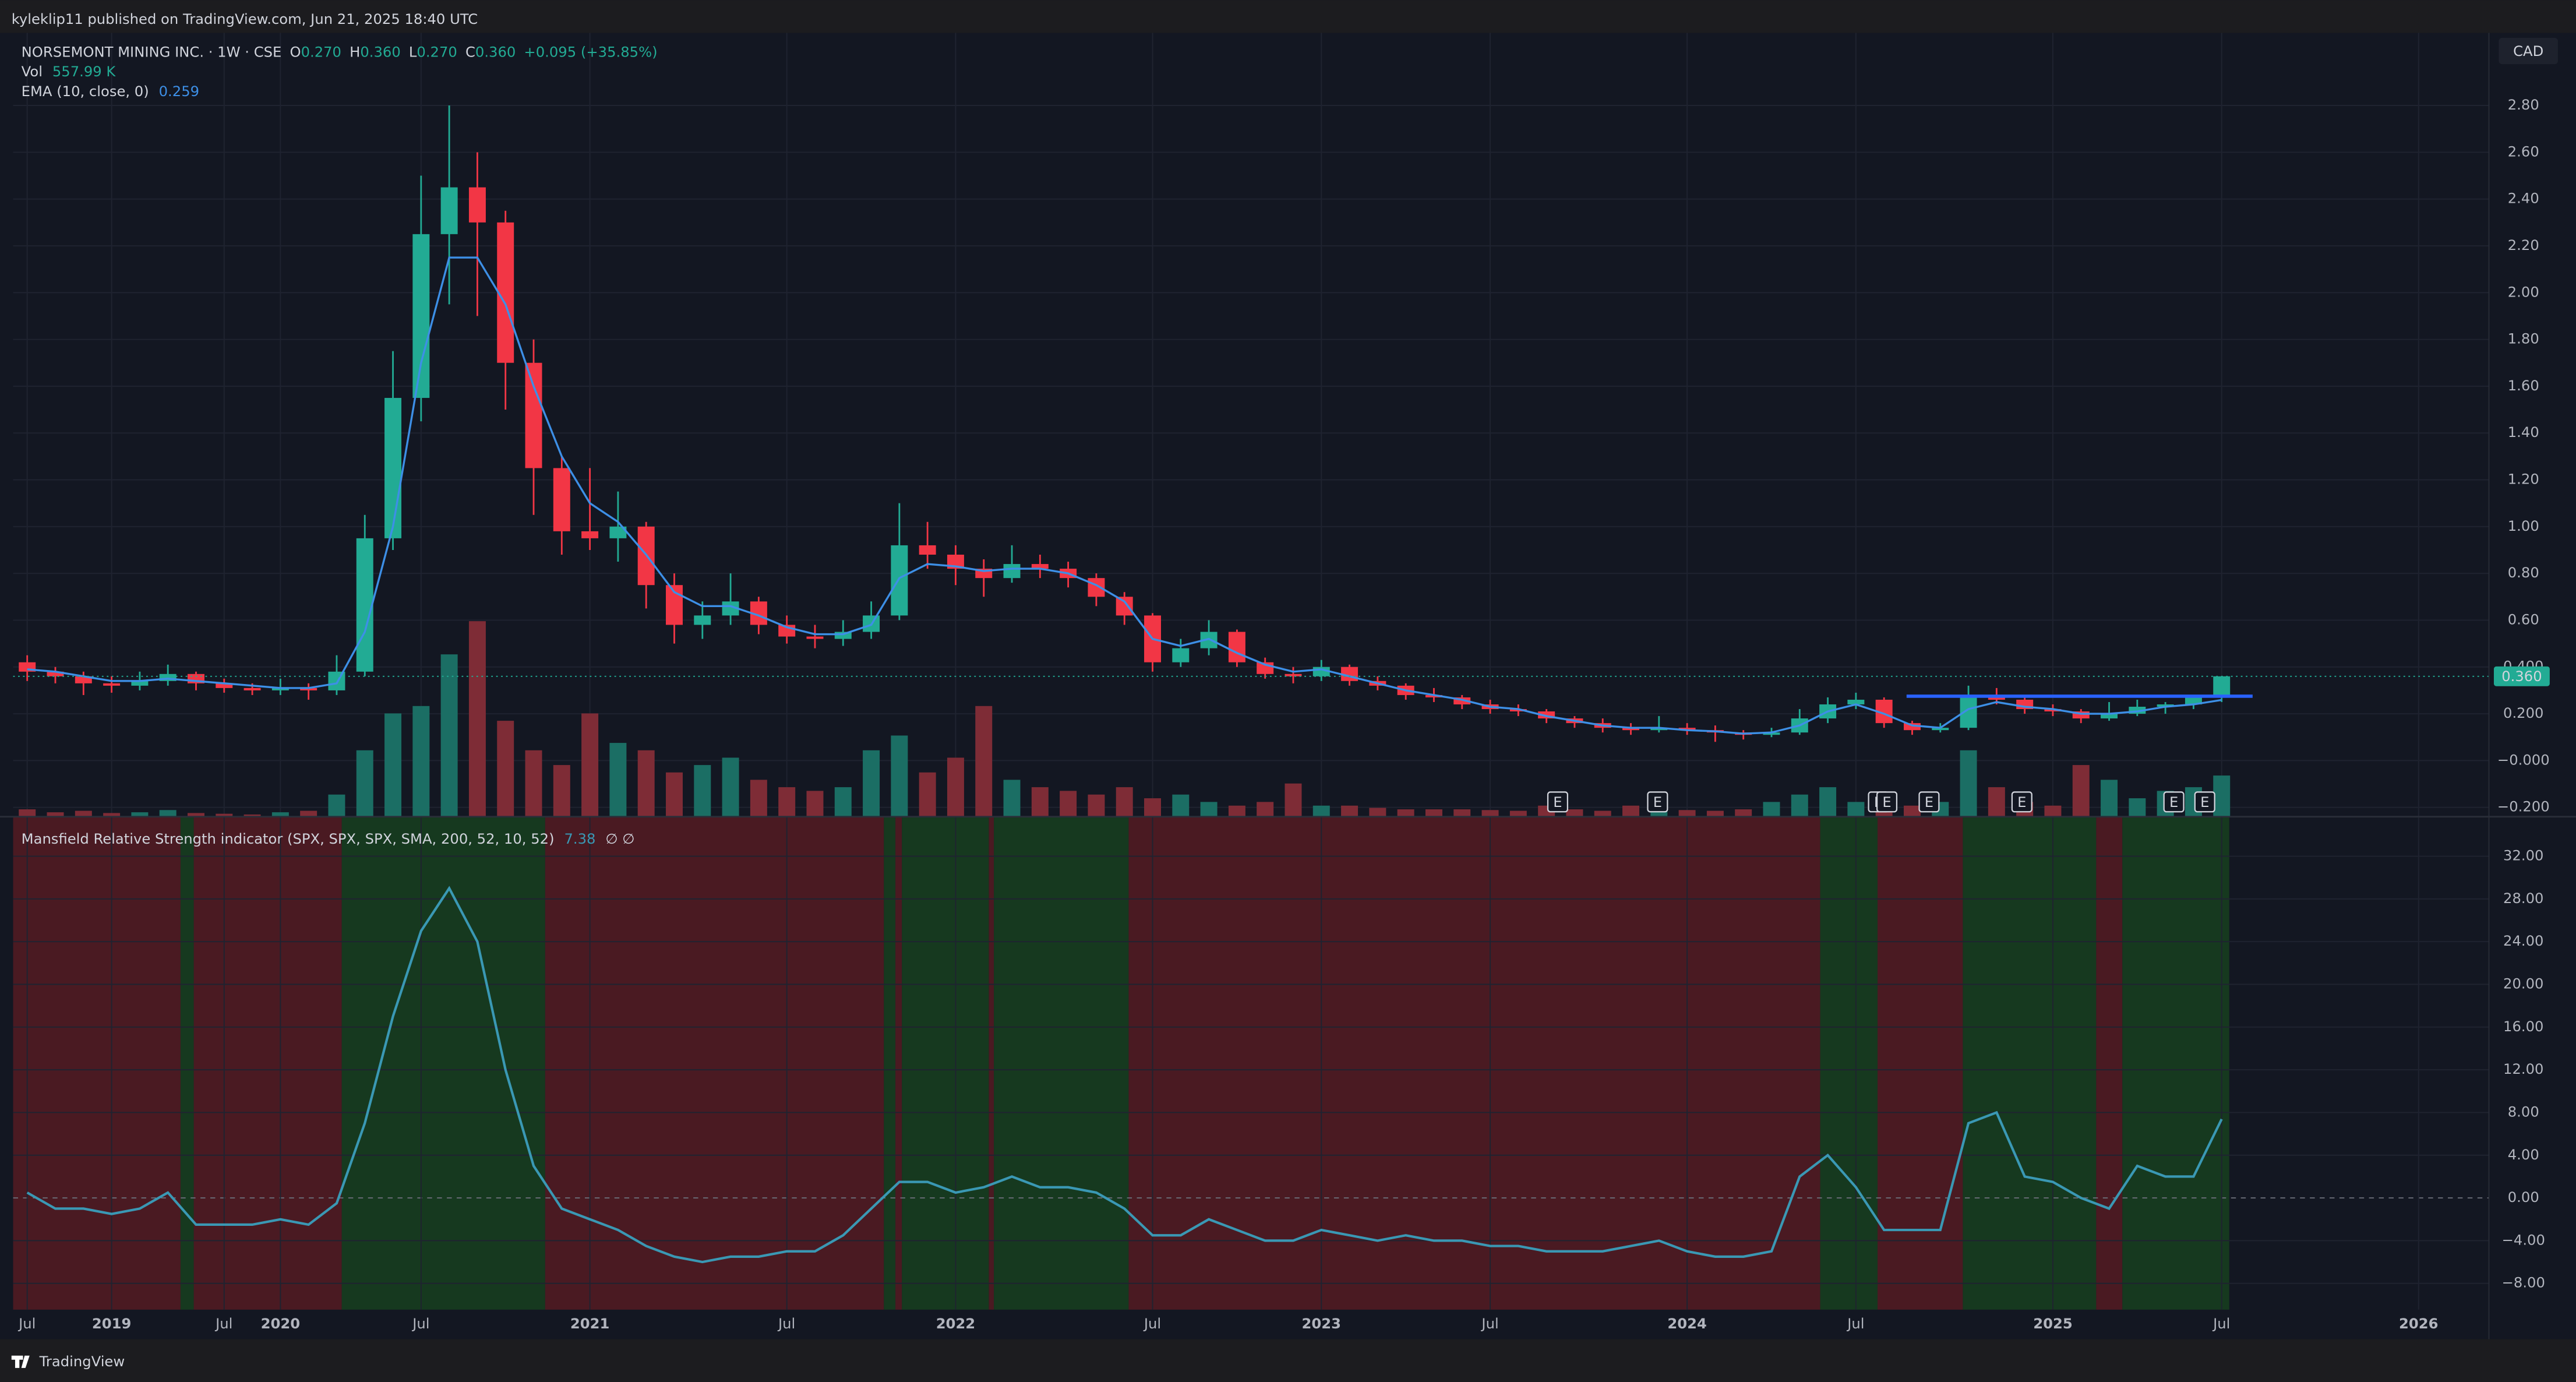 This screenshot has width=2576, height=1382. What do you see at coordinates (2524, 198) in the screenshot?
I see `y-tick-label: 2.40` at bounding box center [2524, 198].